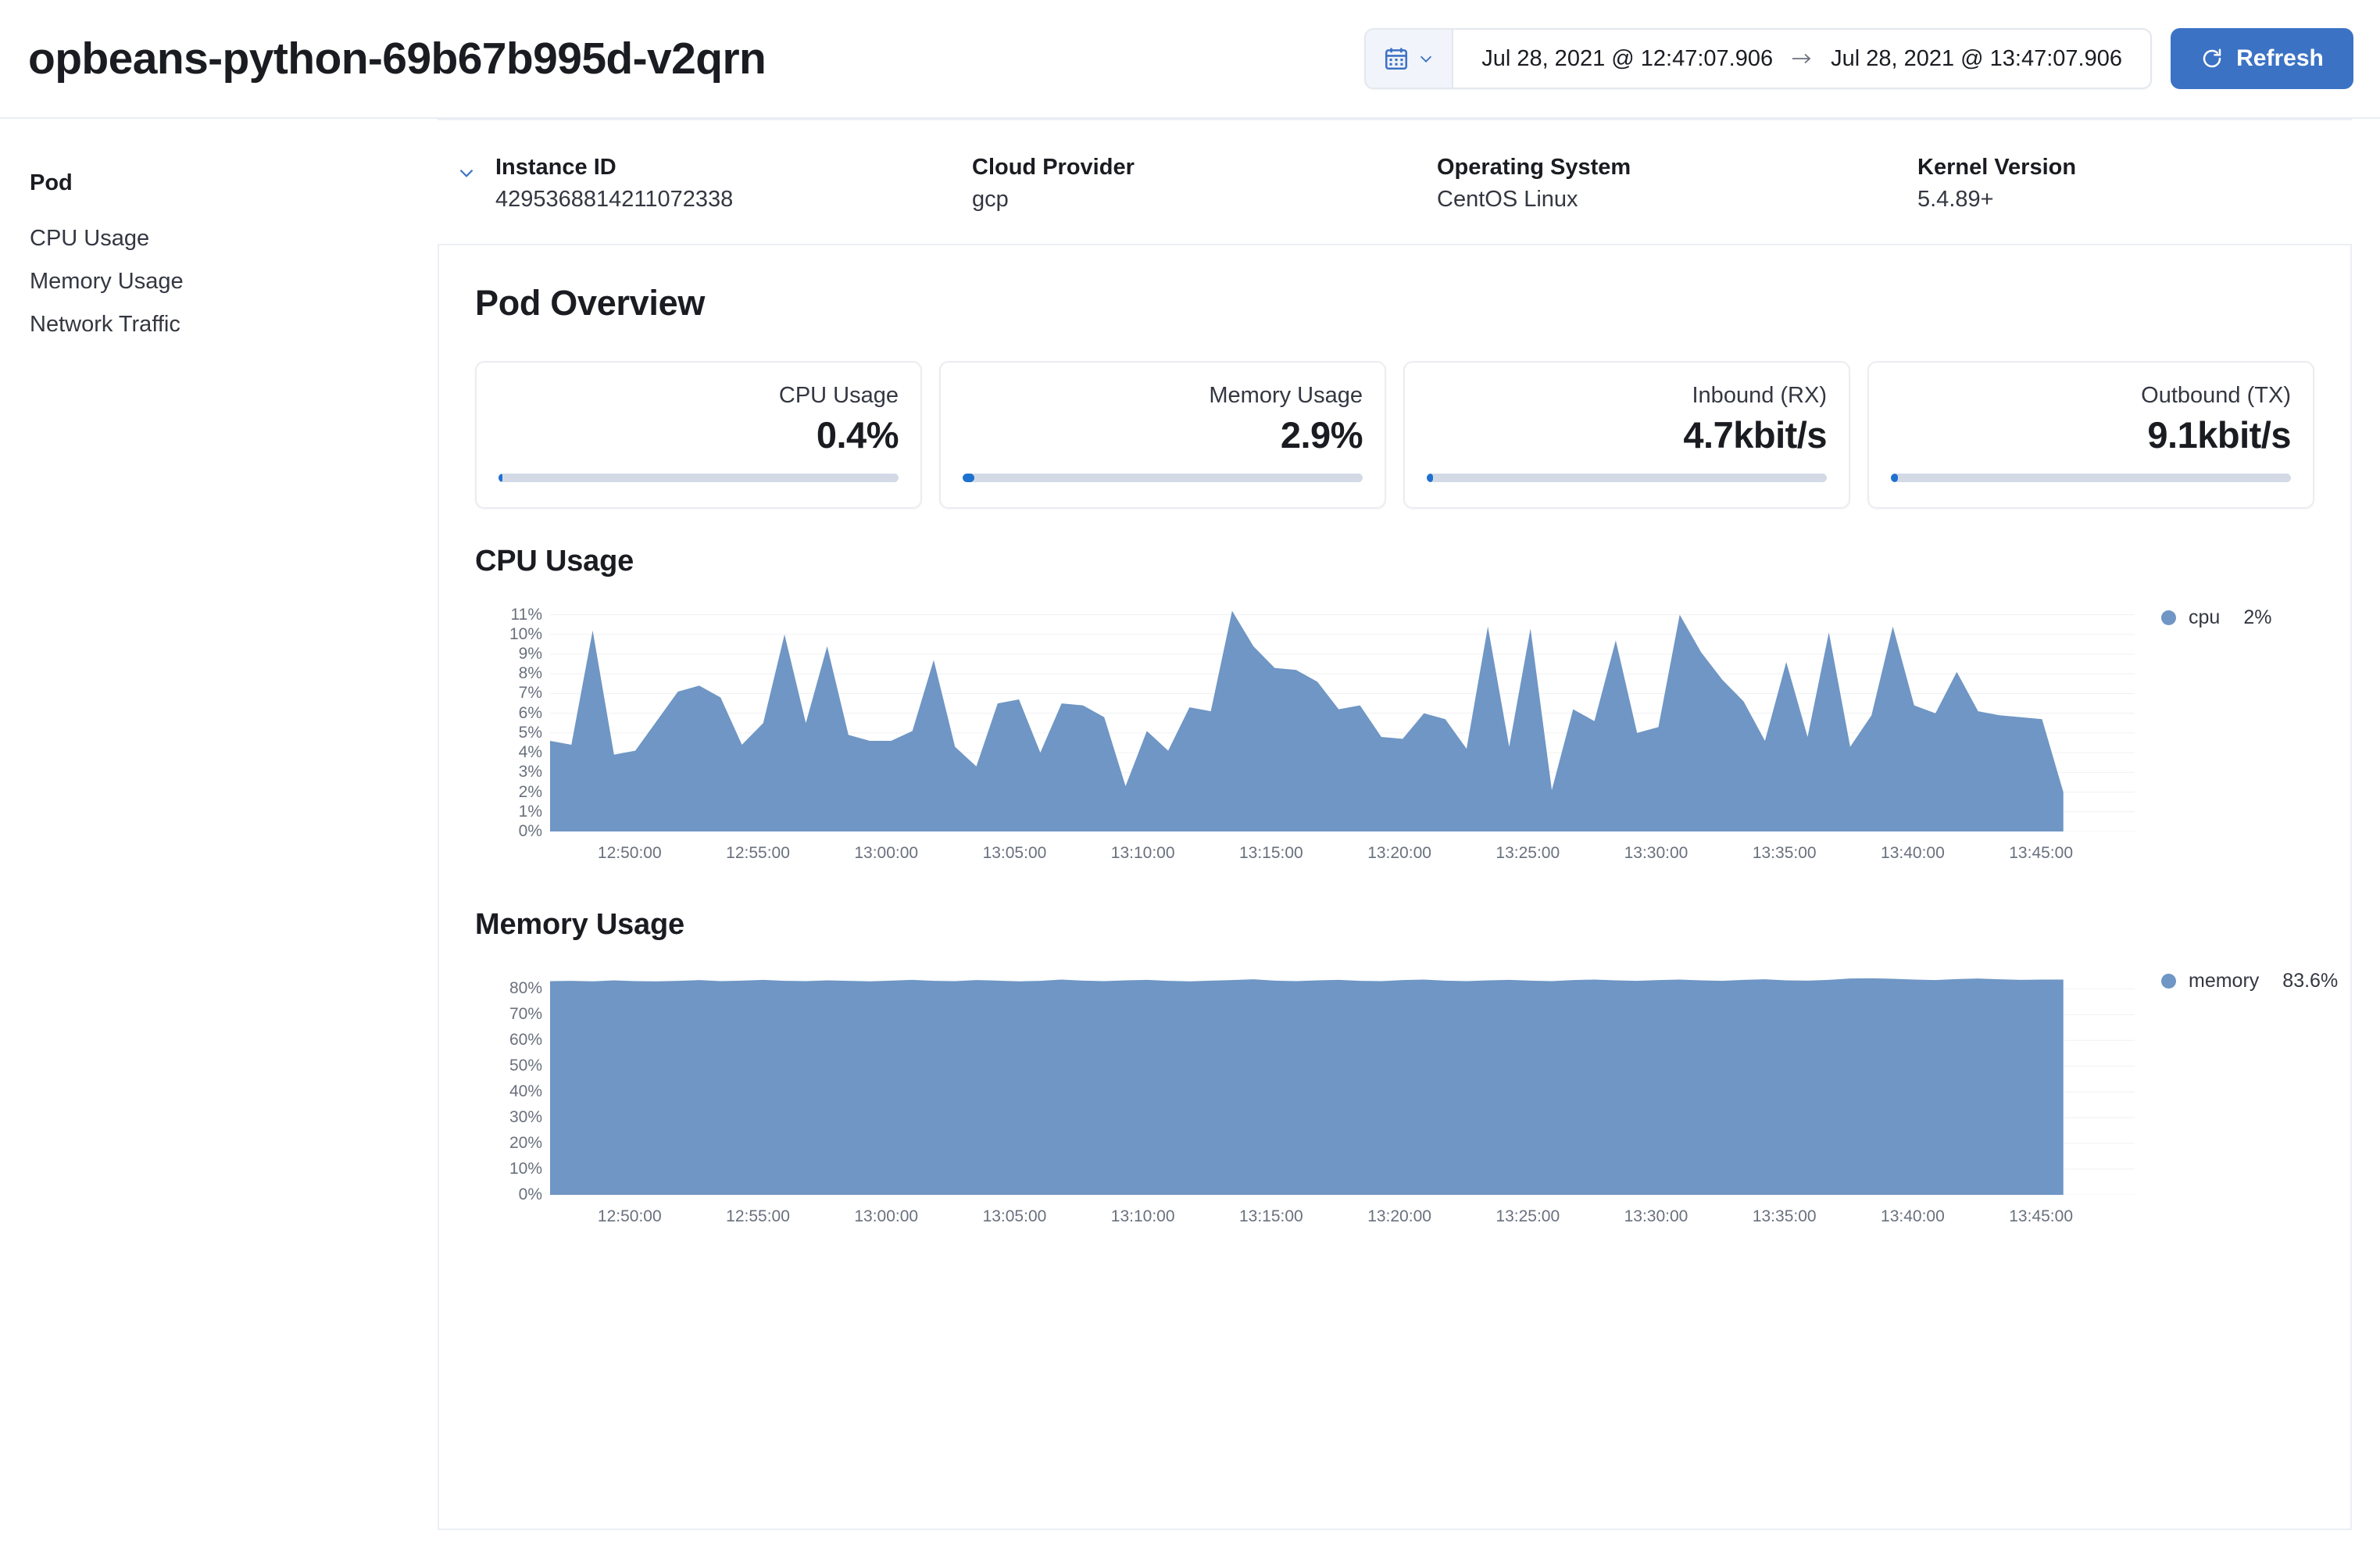 This screenshot has width=2380, height=1552. I want to click on metadata-collapse-toggle, so click(466, 169).